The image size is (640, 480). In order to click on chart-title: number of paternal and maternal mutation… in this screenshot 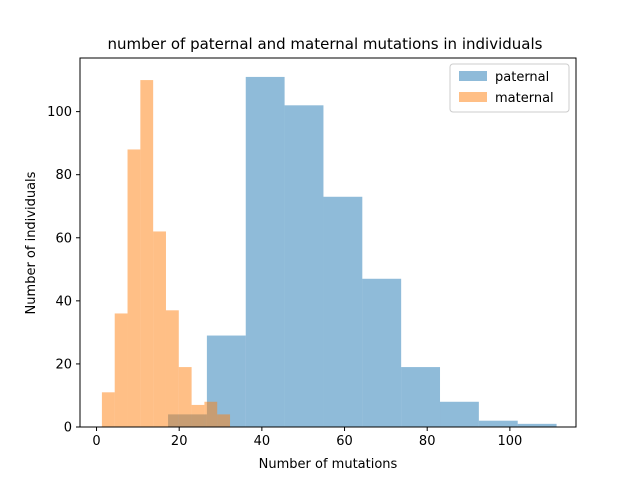, I will do `click(325, 44)`.